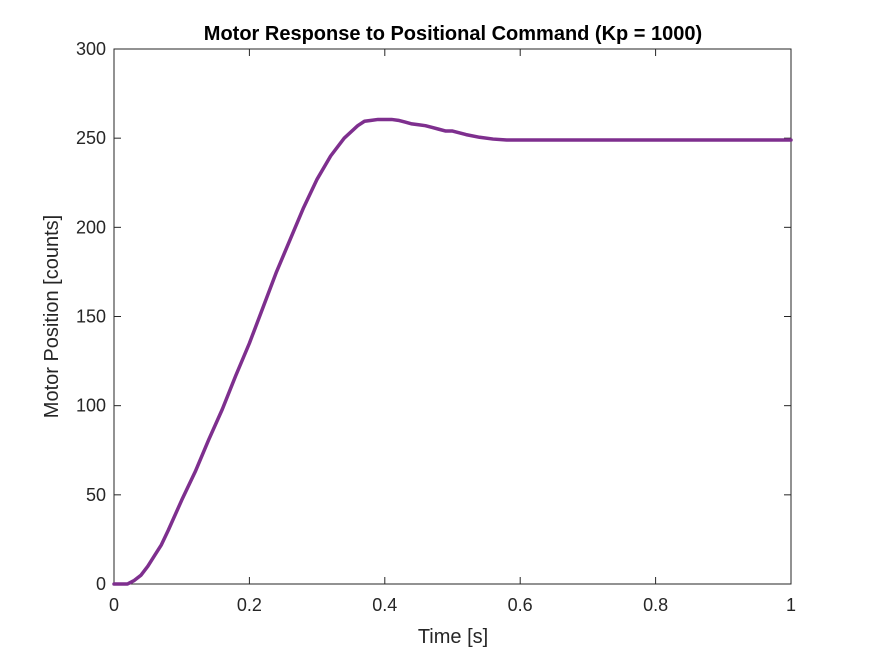  I want to click on x-axis-label: Time [s], so click(453, 637).